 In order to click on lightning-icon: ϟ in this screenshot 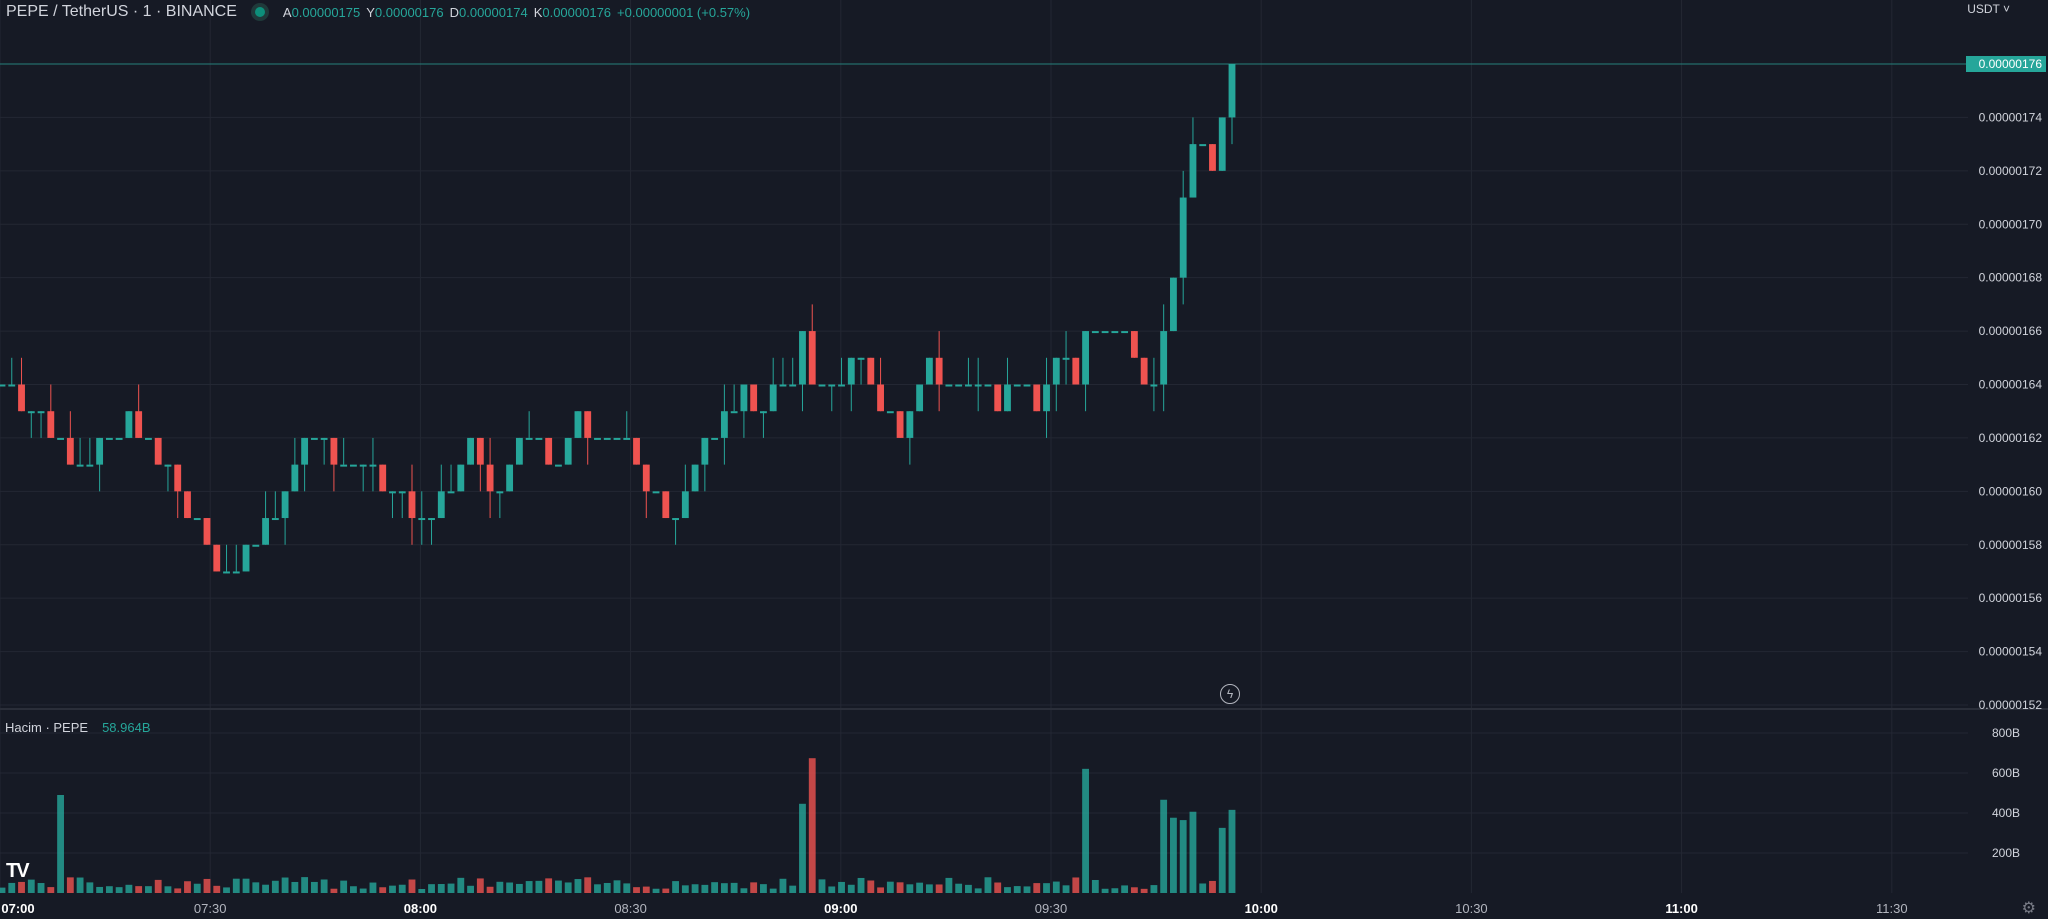, I will do `click(1230, 694)`.